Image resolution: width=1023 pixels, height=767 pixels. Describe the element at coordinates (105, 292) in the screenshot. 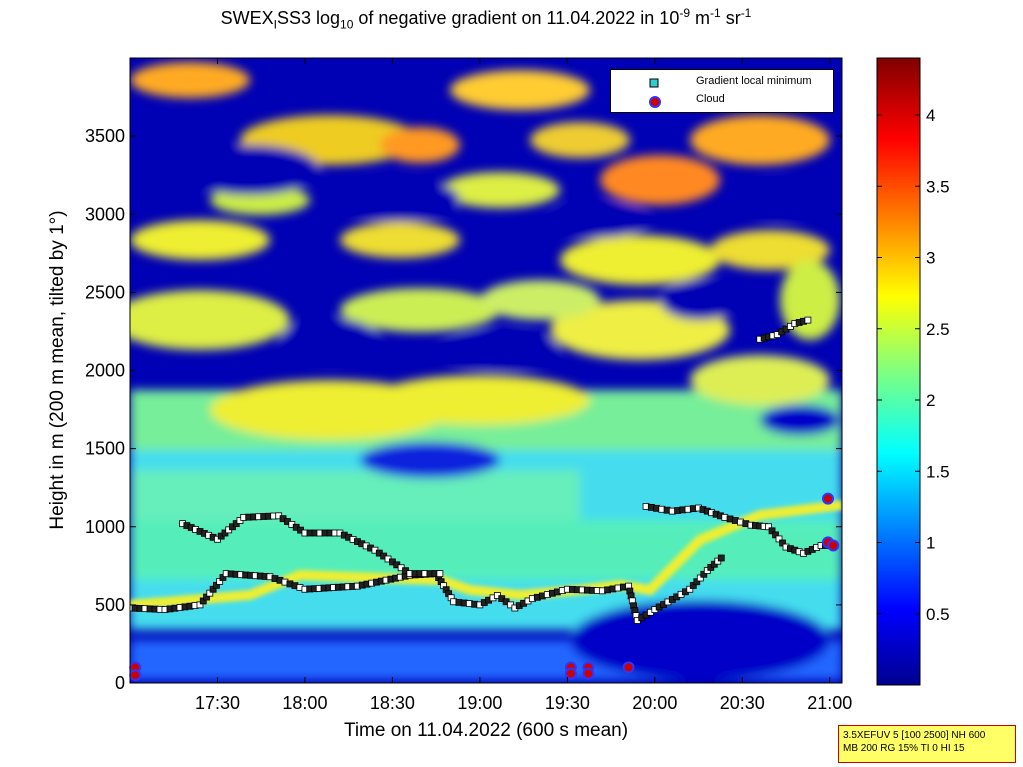

I see `y-tick-label: 2500` at that location.